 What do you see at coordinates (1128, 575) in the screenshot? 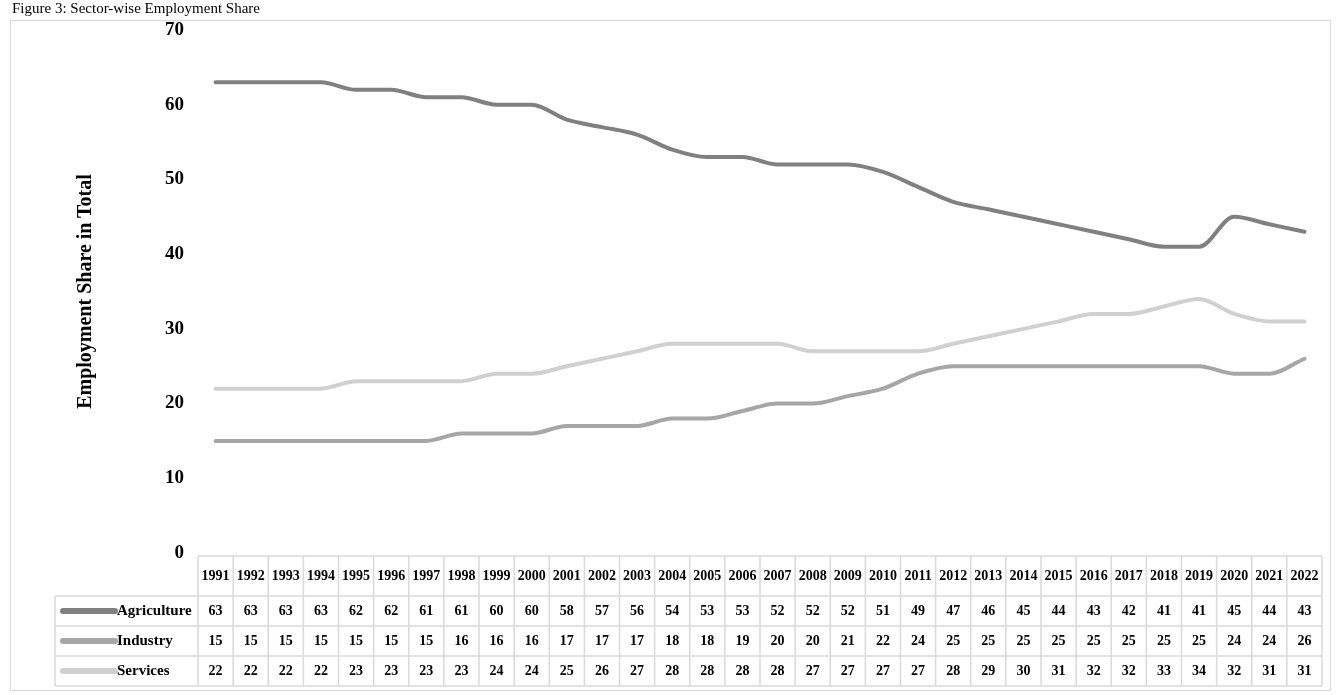
I see `x-tick-label: 2017` at bounding box center [1128, 575].